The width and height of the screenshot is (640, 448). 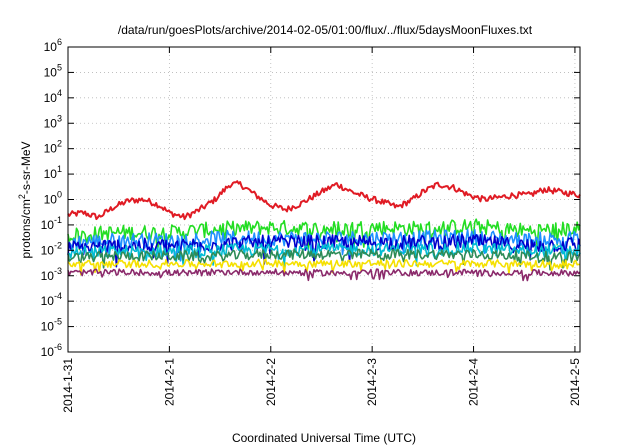 What do you see at coordinates (169, 382) in the screenshot?
I see `x-tick-label: 2014-2-1` at bounding box center [169, 382].